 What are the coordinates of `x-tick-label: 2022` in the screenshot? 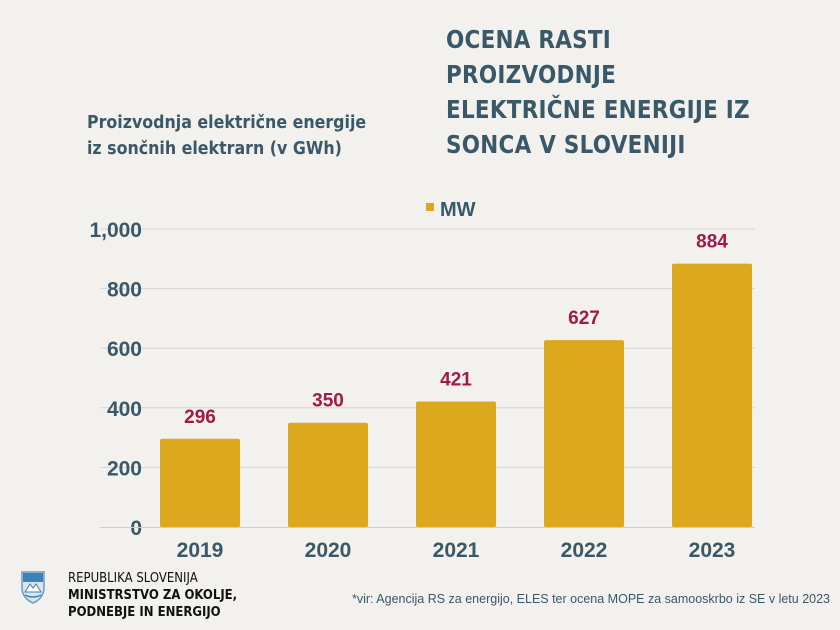 It's located at (584, 550).